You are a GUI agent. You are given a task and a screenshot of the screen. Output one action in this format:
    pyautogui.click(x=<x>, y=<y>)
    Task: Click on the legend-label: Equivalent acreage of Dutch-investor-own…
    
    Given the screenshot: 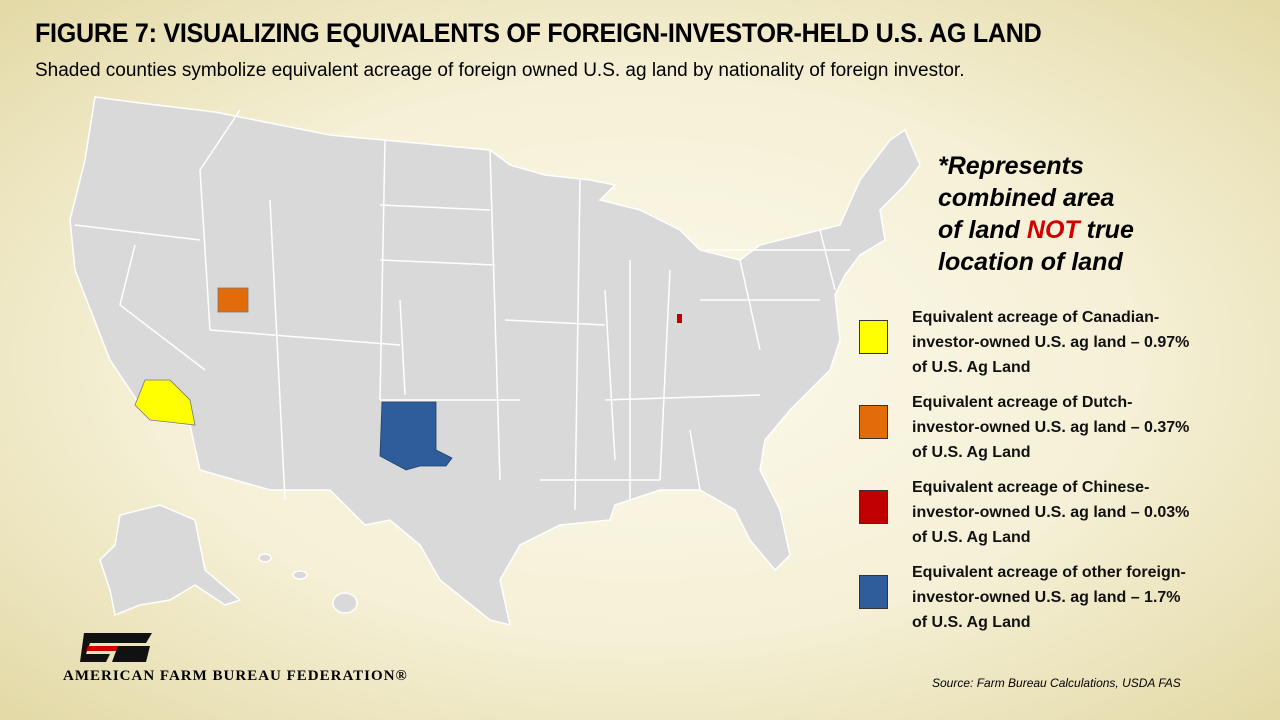 What is the action you would take?
    pyautogui.click(x=1050, y=427)
    